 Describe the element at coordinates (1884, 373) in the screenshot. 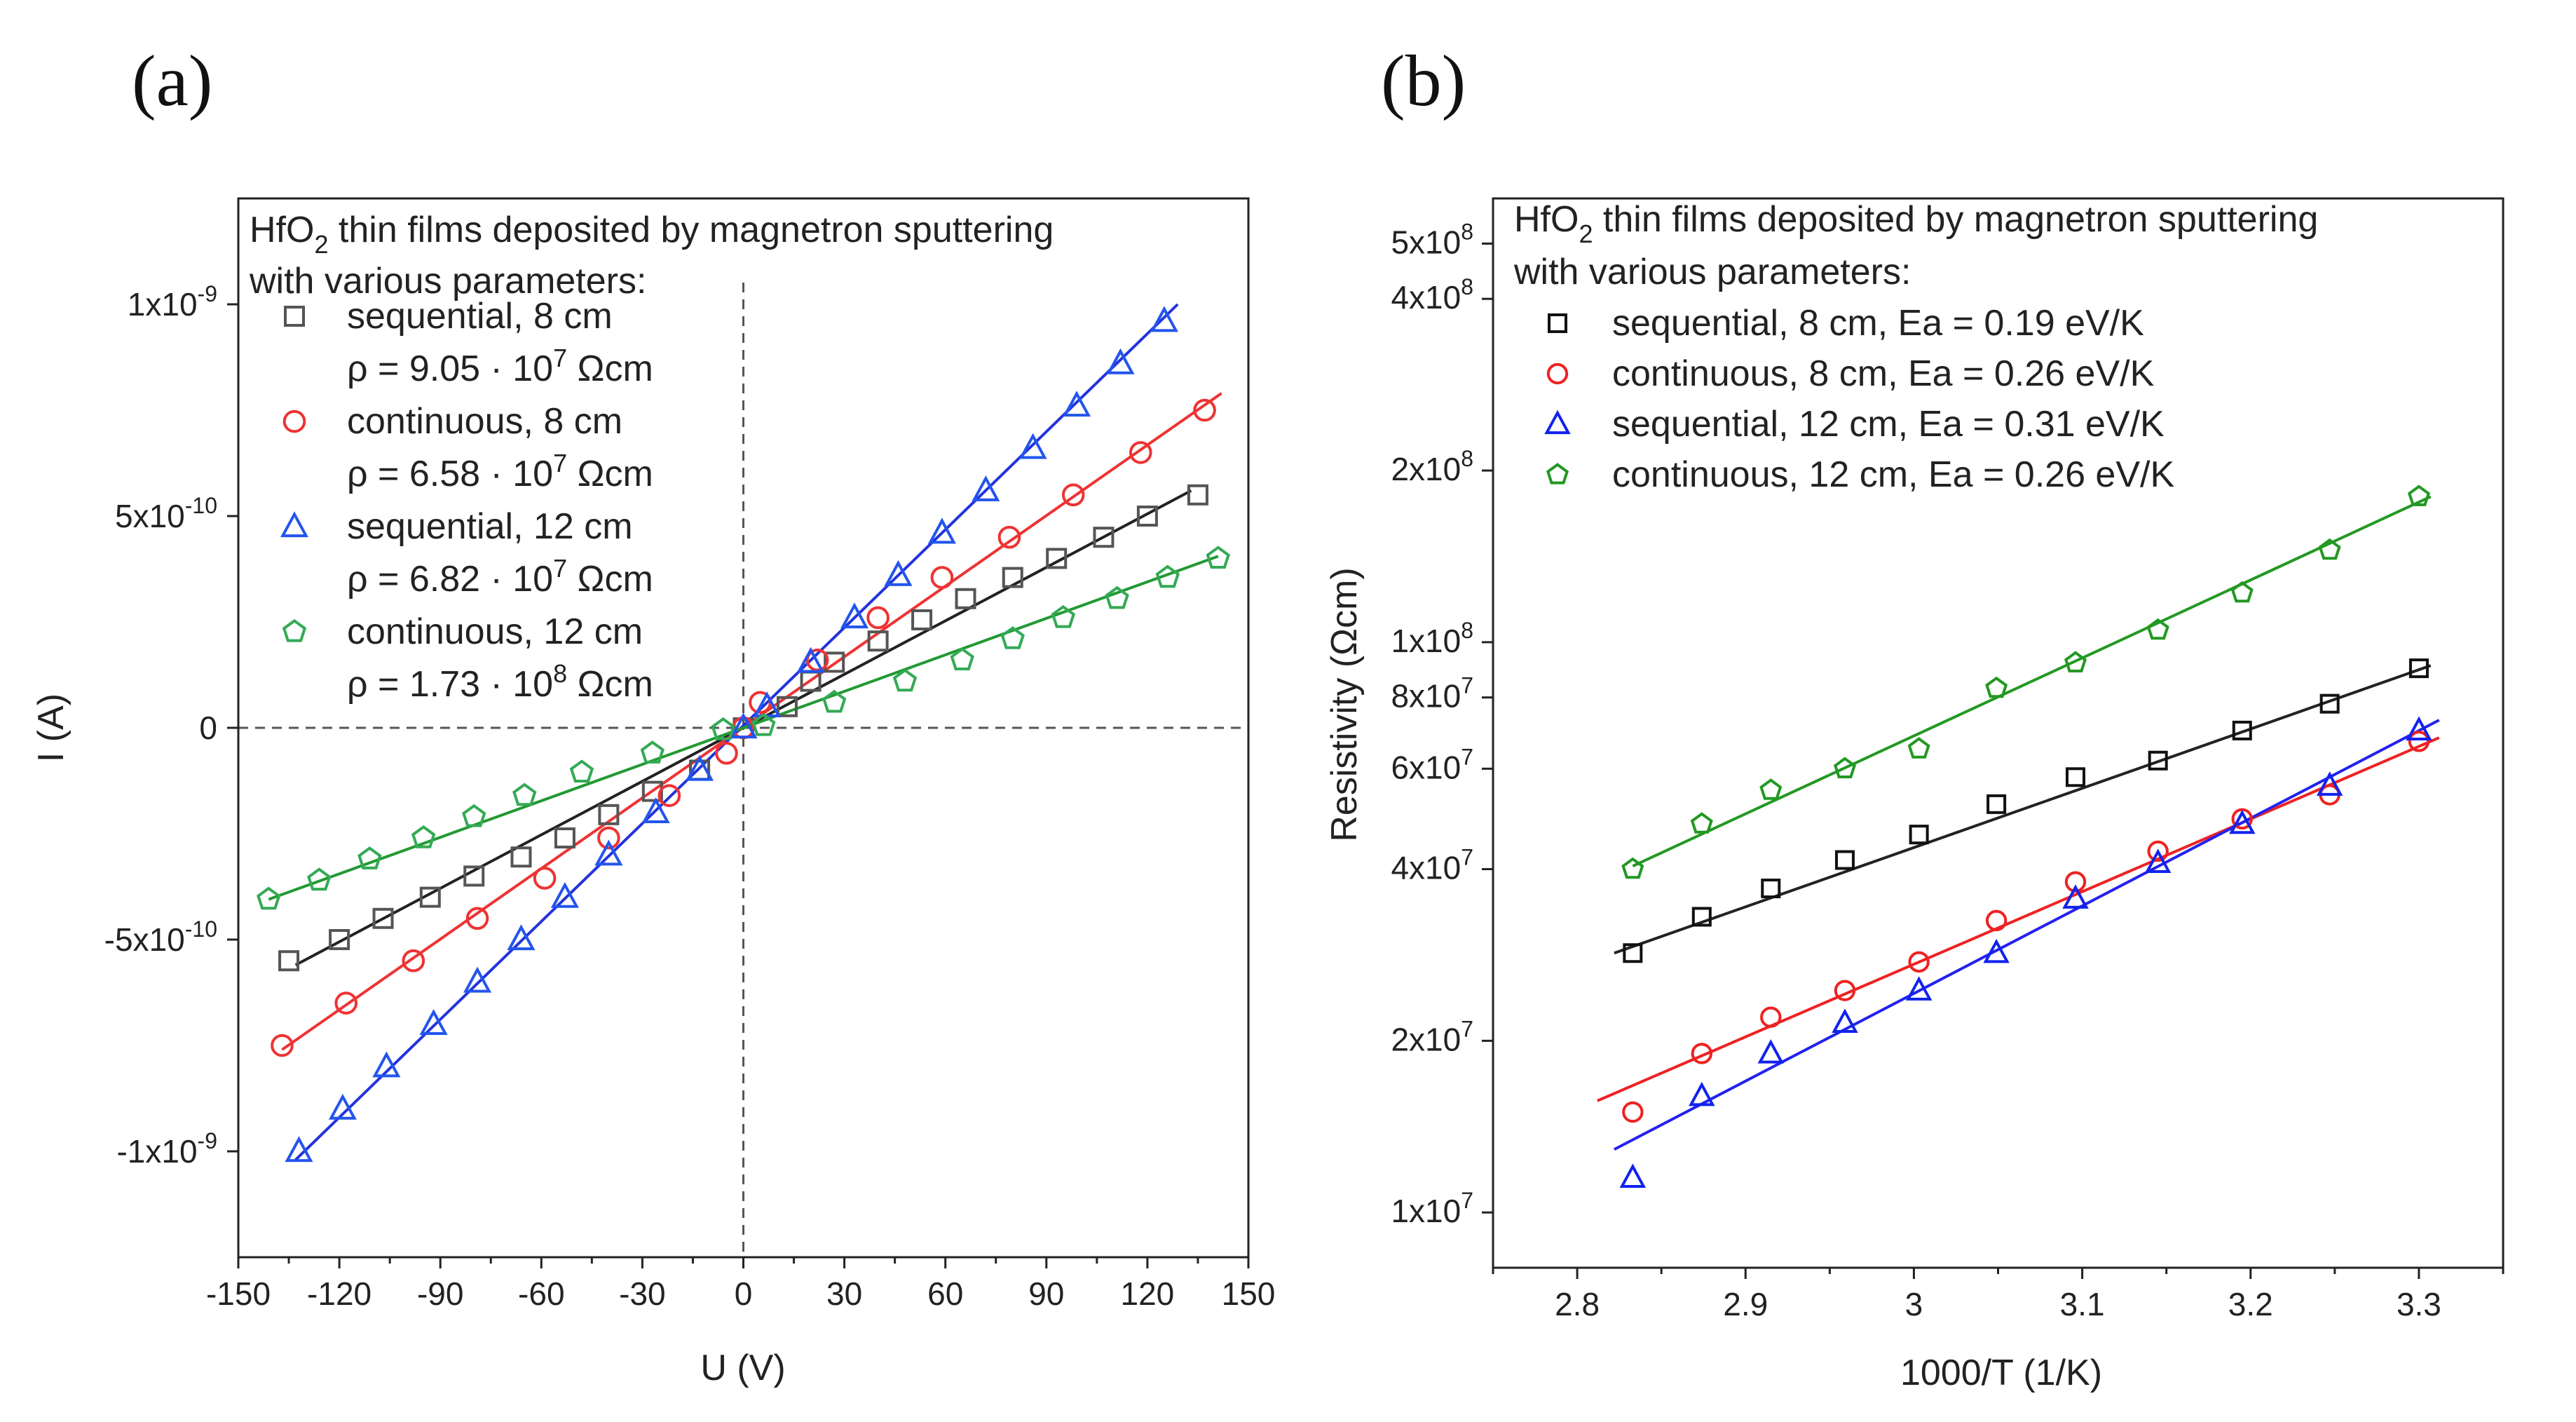

I see `panel-b-legend-label: continuous, 8 cm, Ea = 0.26 eV/K` at that location.